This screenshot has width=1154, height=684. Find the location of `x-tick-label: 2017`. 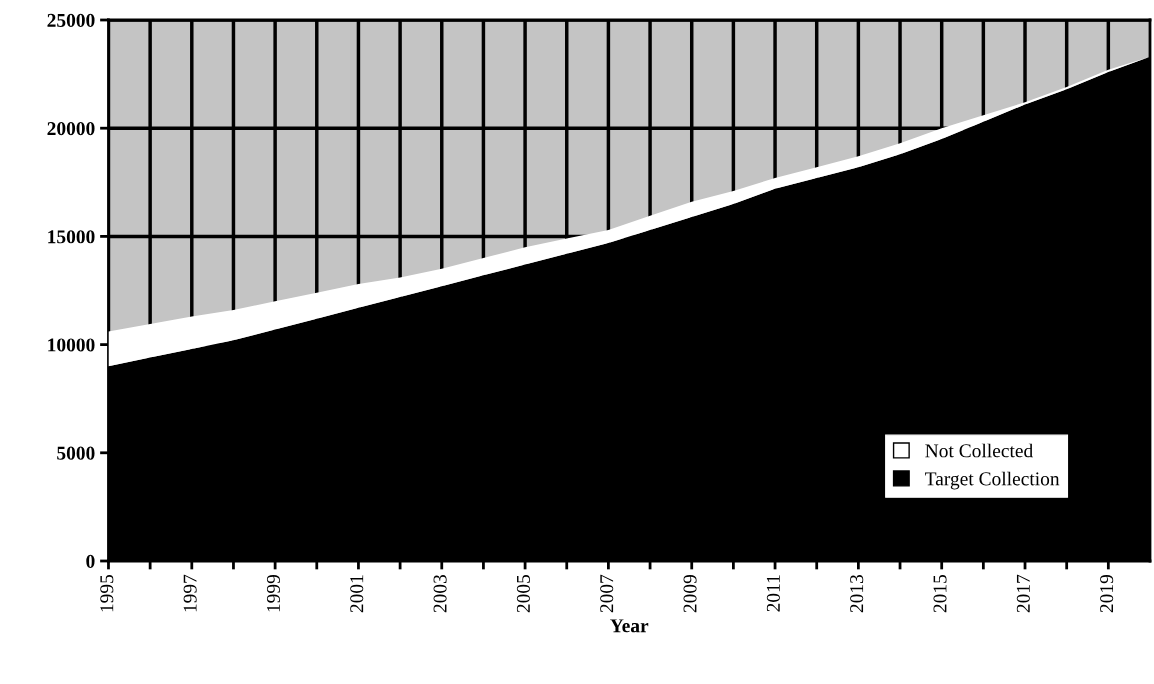

x-tick-label: 2017 is located at coordinates (1023, 593).